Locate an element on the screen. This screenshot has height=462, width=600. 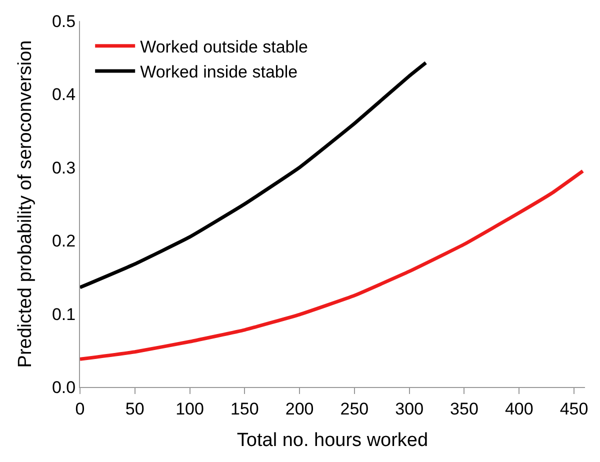
x-tick-label: 350 is located at coordinates (464, 408).